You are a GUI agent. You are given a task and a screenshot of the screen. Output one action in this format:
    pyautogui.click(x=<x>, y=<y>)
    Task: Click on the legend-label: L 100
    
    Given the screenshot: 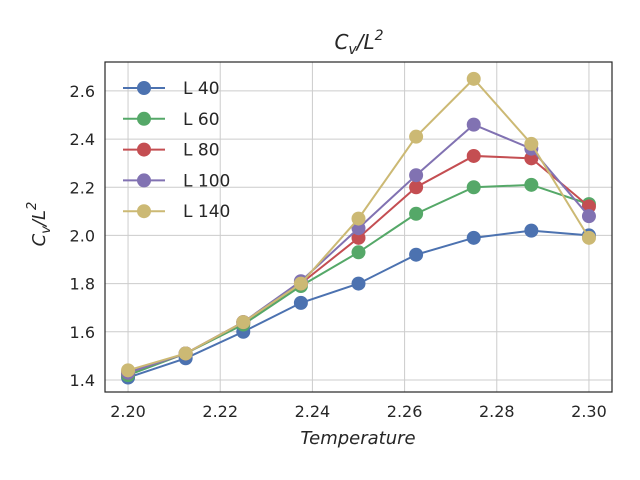 What is the action you would take?
    pyautogui.click(x=206, y=181)
    